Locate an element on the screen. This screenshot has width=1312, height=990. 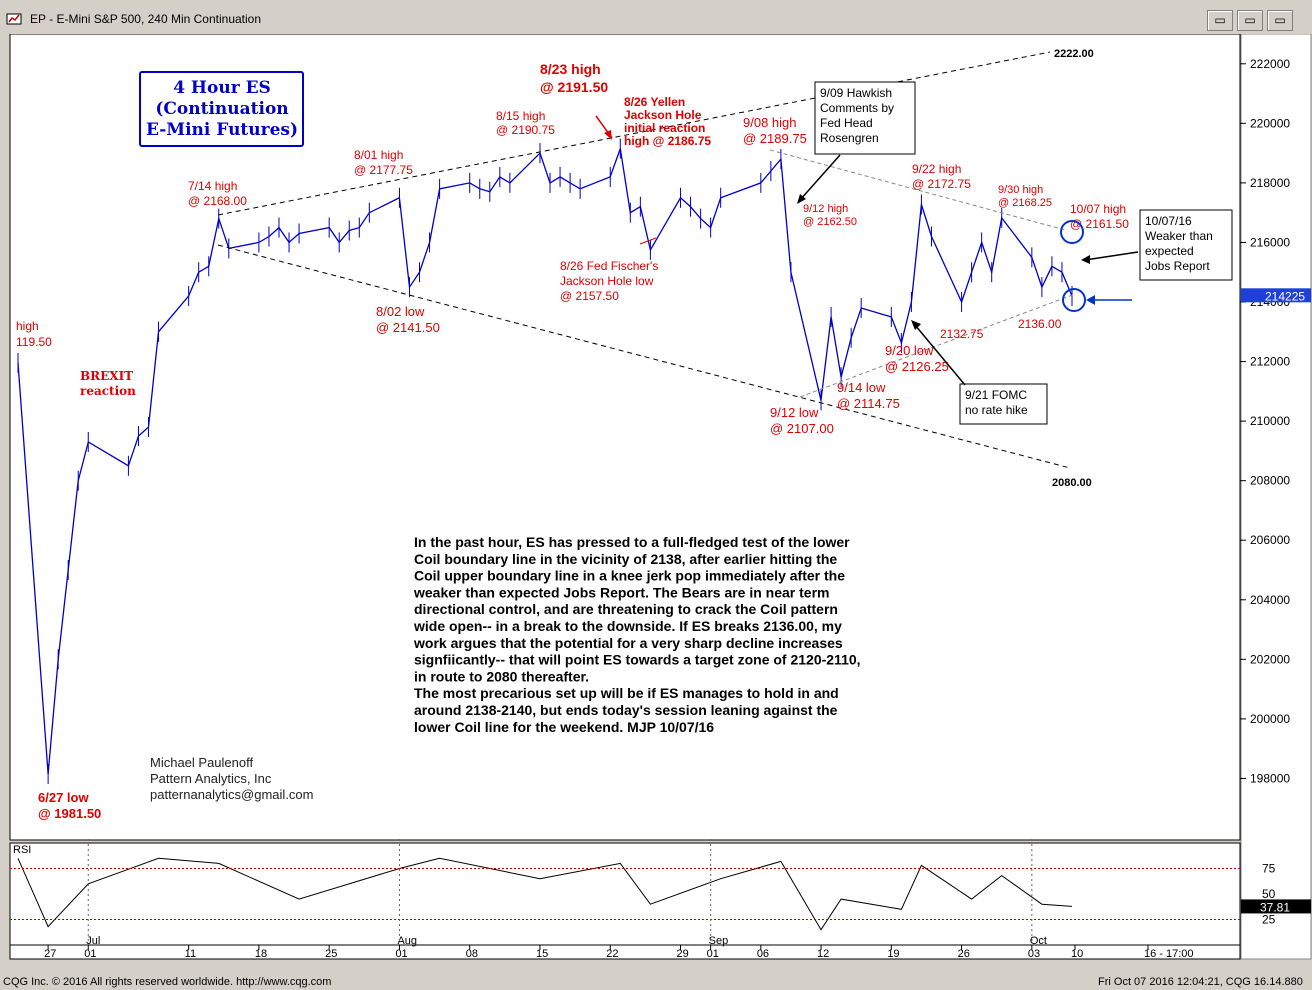
rsi-series-line is located at coordinates (545, 894).